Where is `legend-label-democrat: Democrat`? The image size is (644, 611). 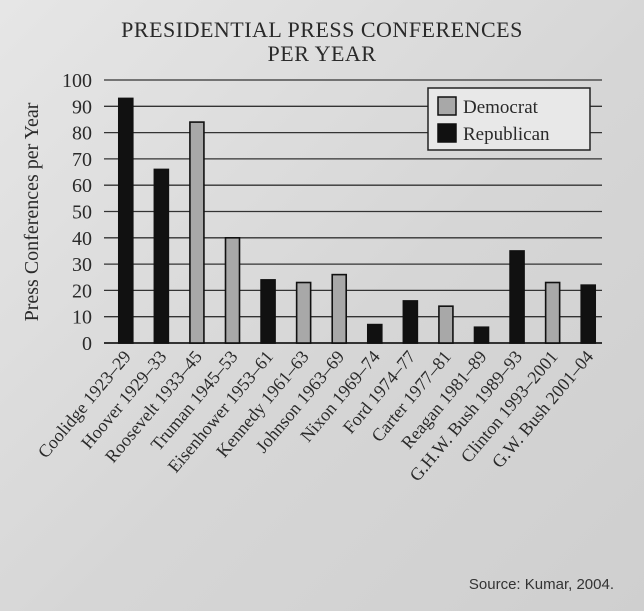
legend-label-democrat: Democrat is located at coordinates (501, 107).